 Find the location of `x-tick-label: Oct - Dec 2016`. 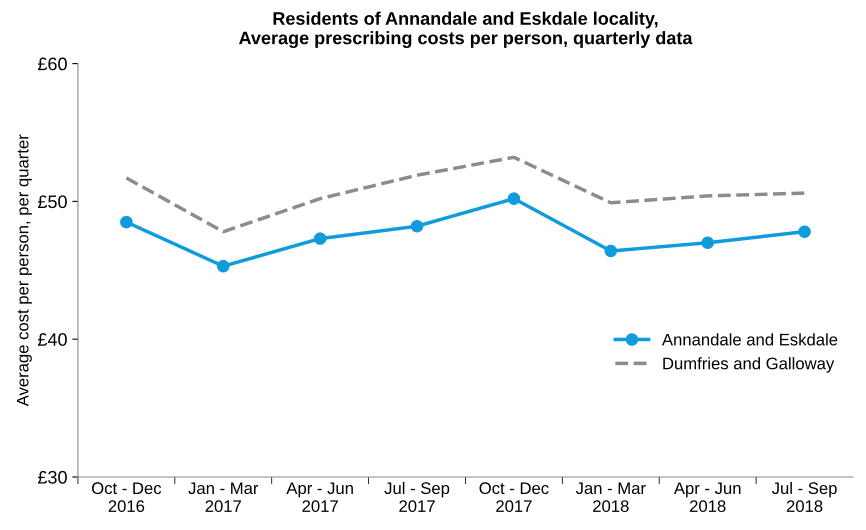

x-tick-label: Oct - Dec 2016 is located at coordinates (127, 497).